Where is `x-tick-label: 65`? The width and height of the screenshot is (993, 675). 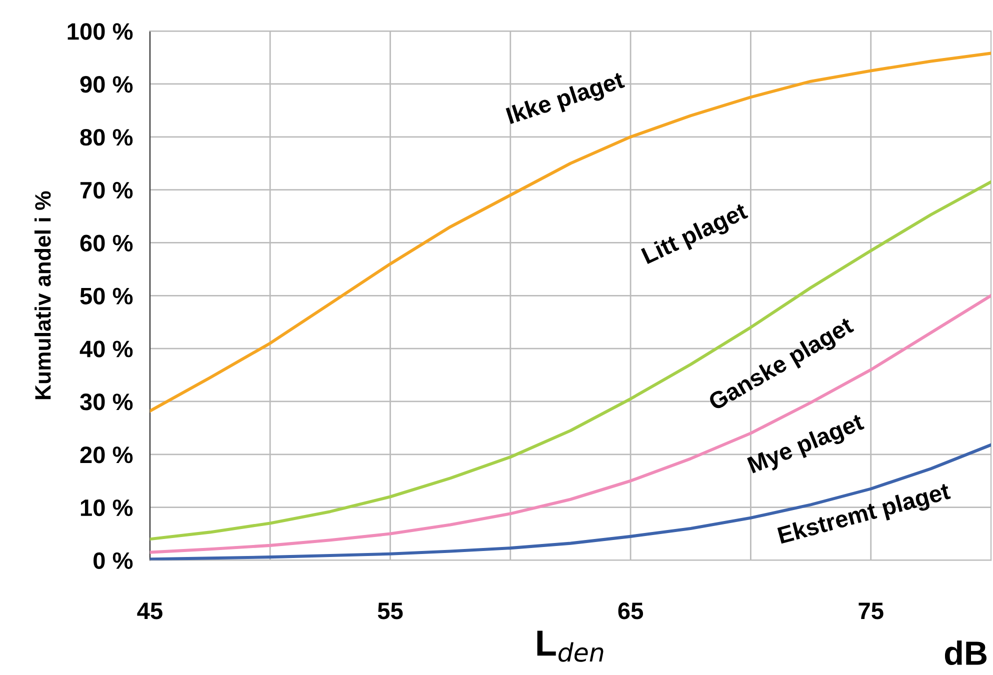 x-tick-label: 65 is located at coordinates (631, 611).